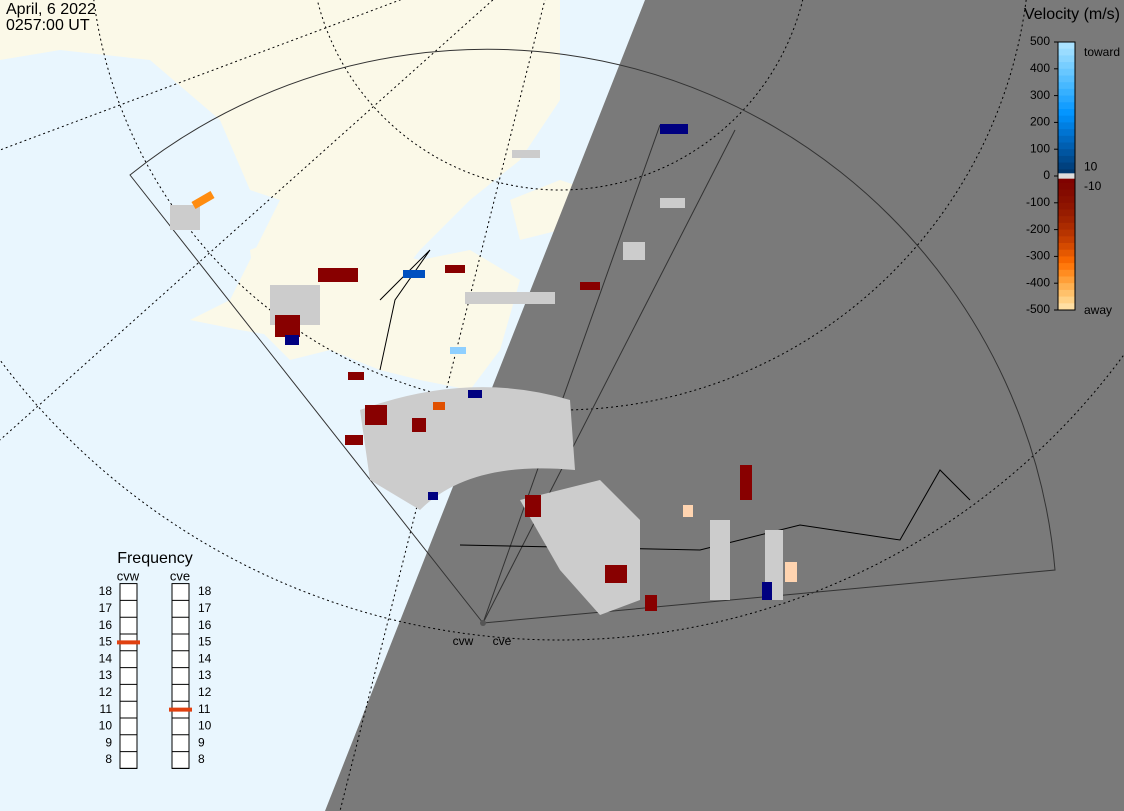  Describe the element at coordinates (1046, 175) in the screenshot. I see `velocity-tick-label: 0` at that location.